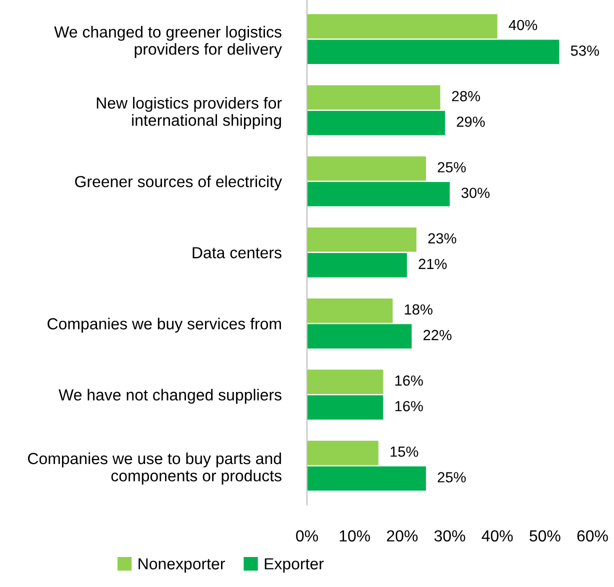 This screenshot has width=614, height=587. Describe the element at coordinates (418, 309) in the screenshot. I see `data-label: 18%` at that location.